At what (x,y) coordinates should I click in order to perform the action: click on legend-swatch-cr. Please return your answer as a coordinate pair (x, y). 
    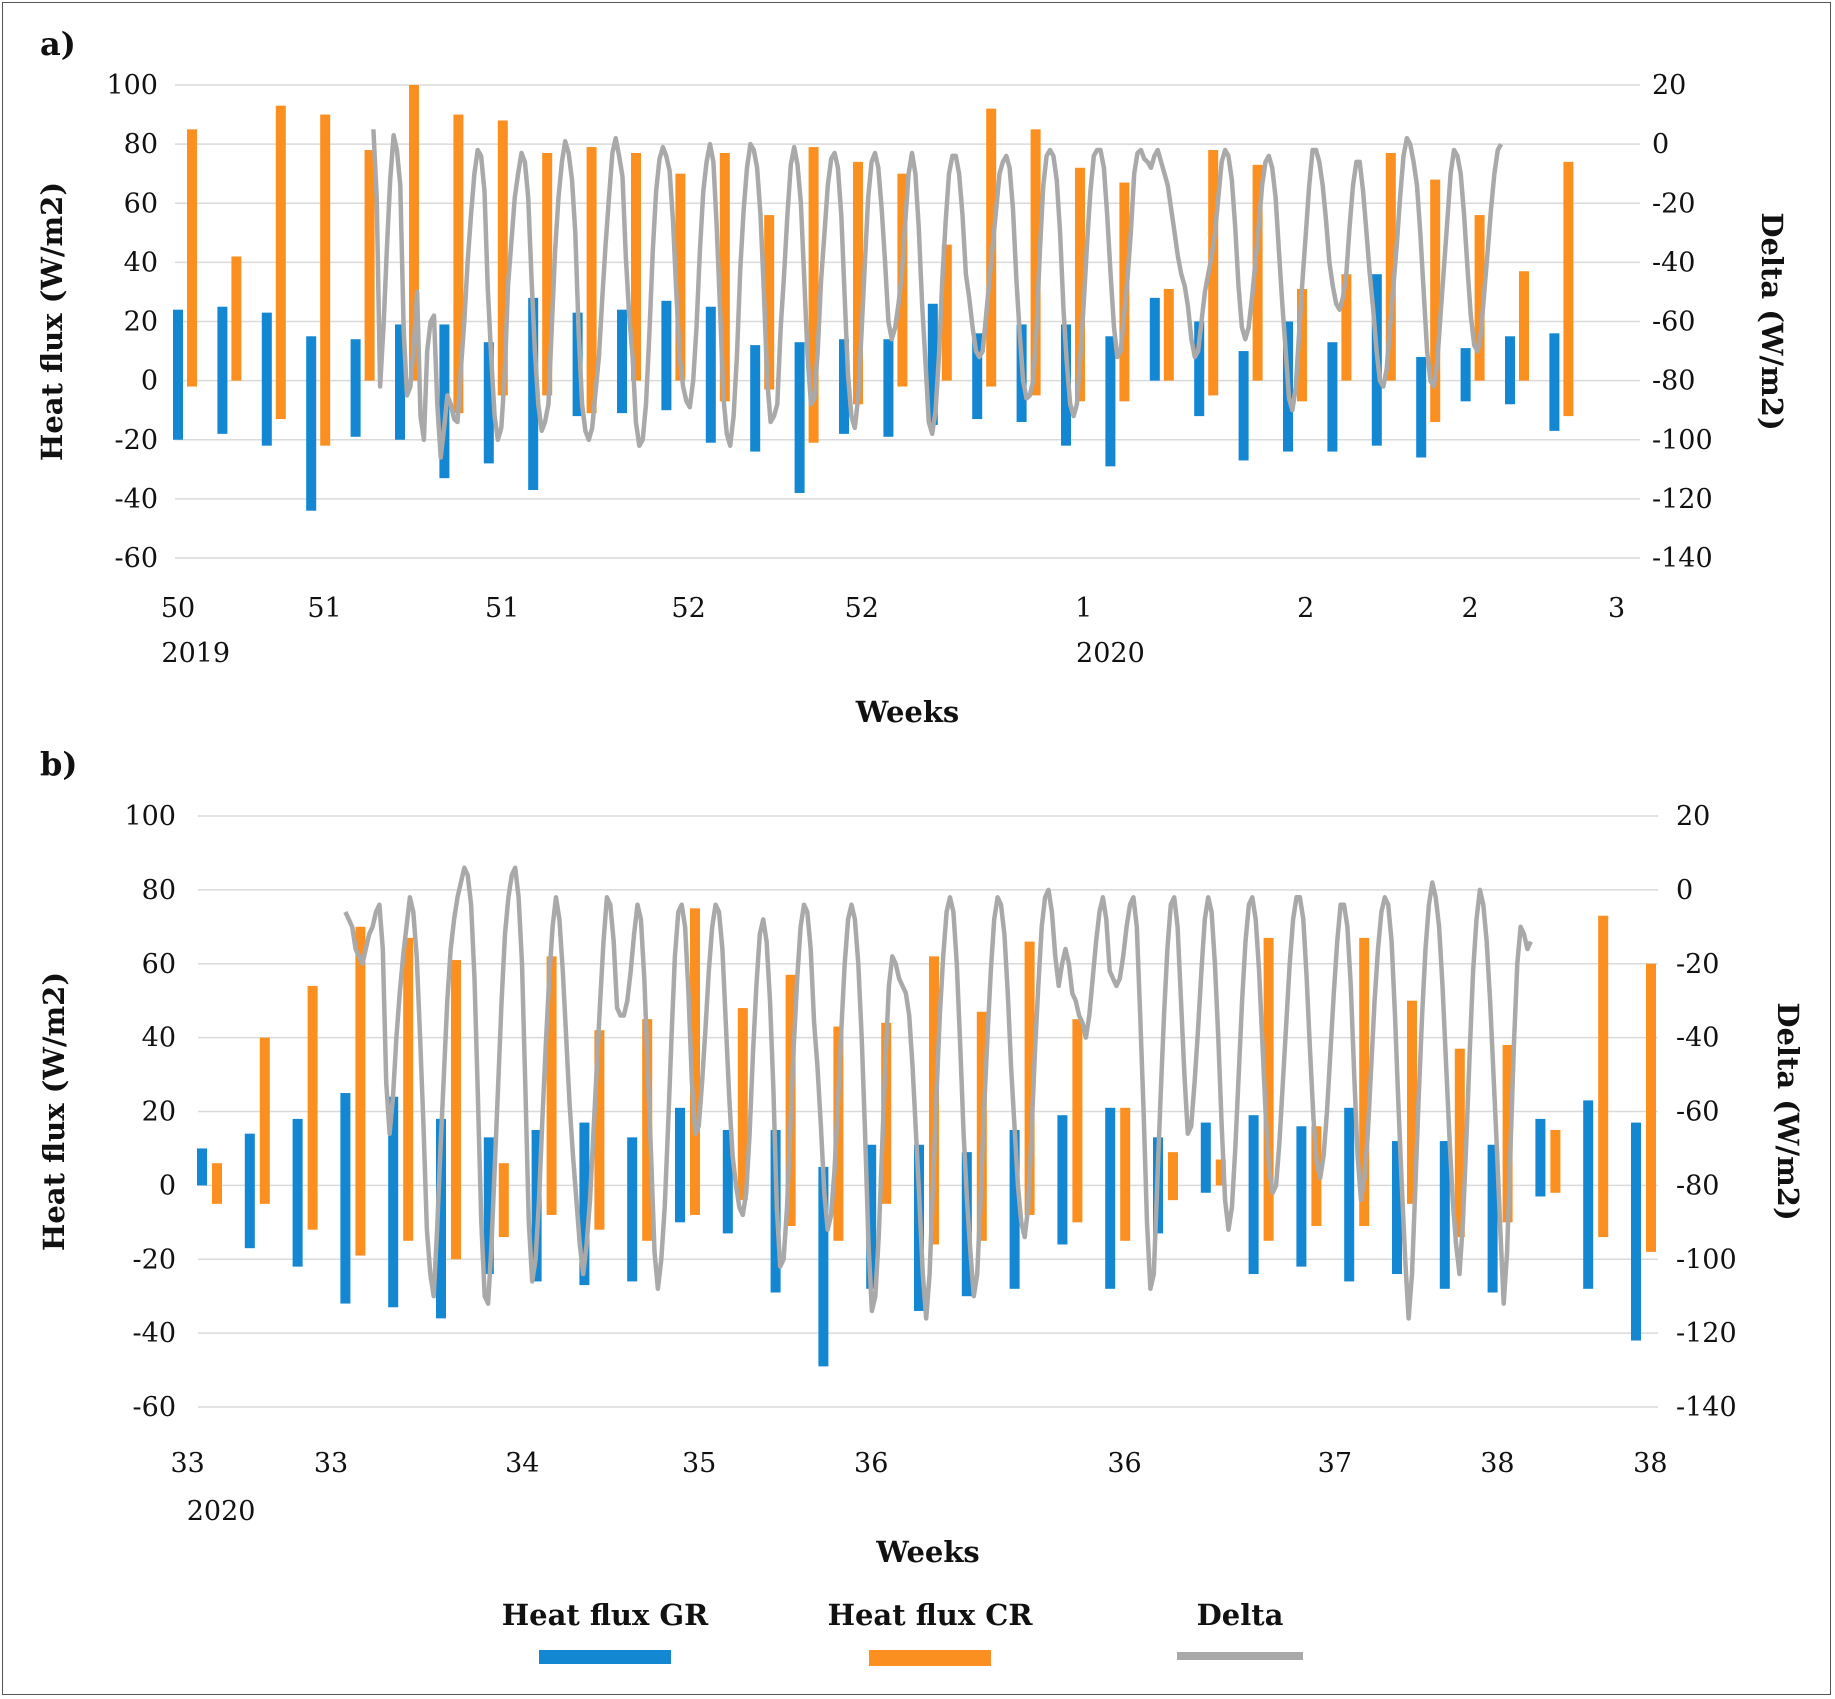
    Looking at the image, I should click on (930, 1658).